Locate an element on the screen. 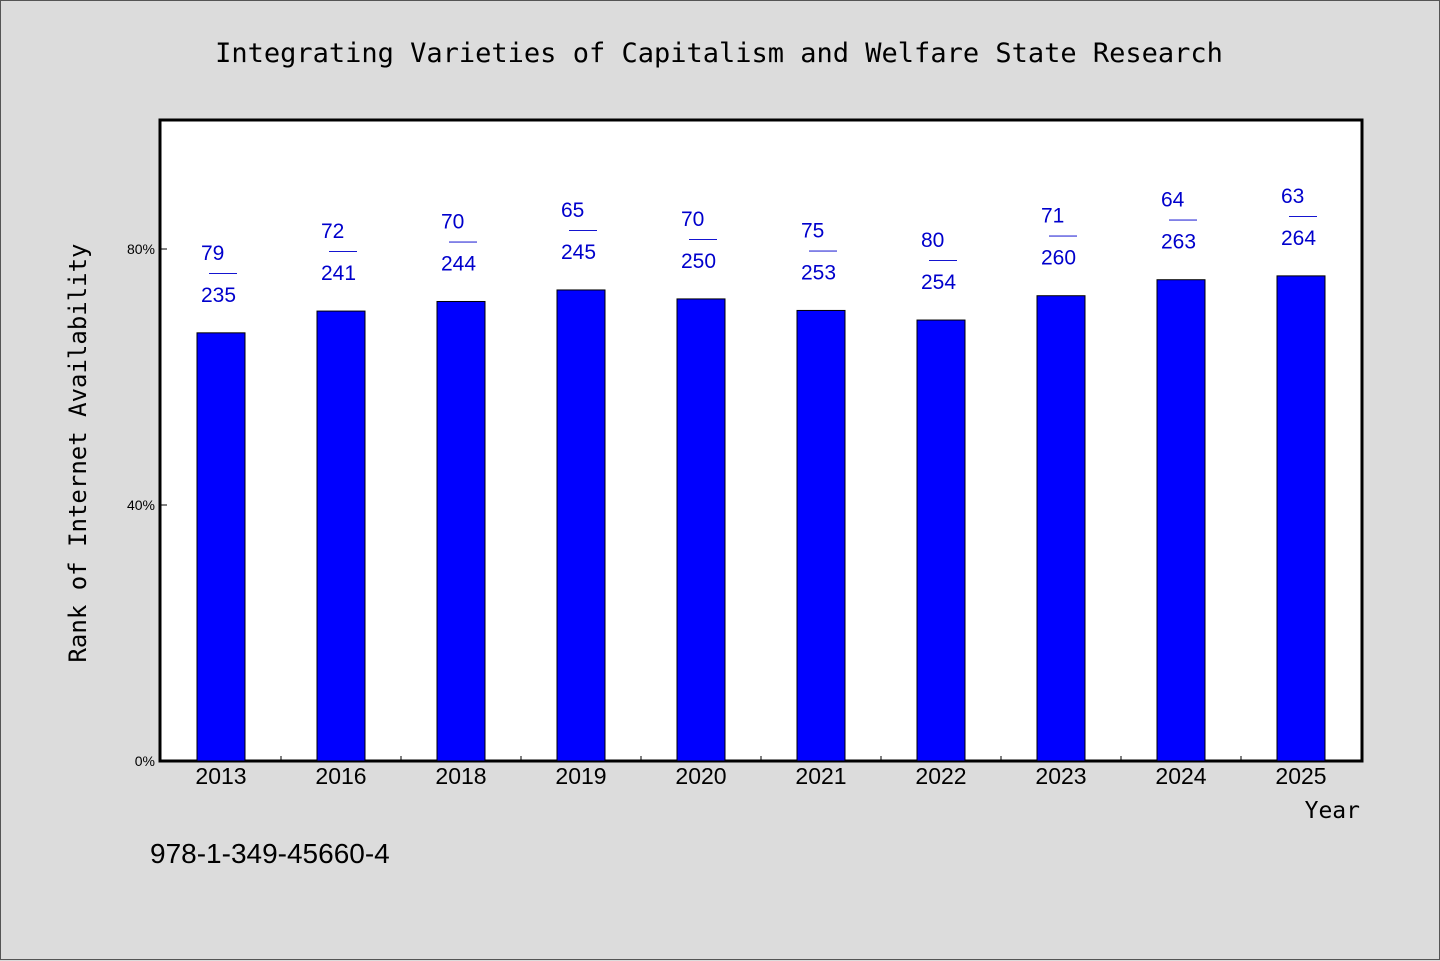  data-label-total-2024: 263 is located at coordinates (1178, 242).